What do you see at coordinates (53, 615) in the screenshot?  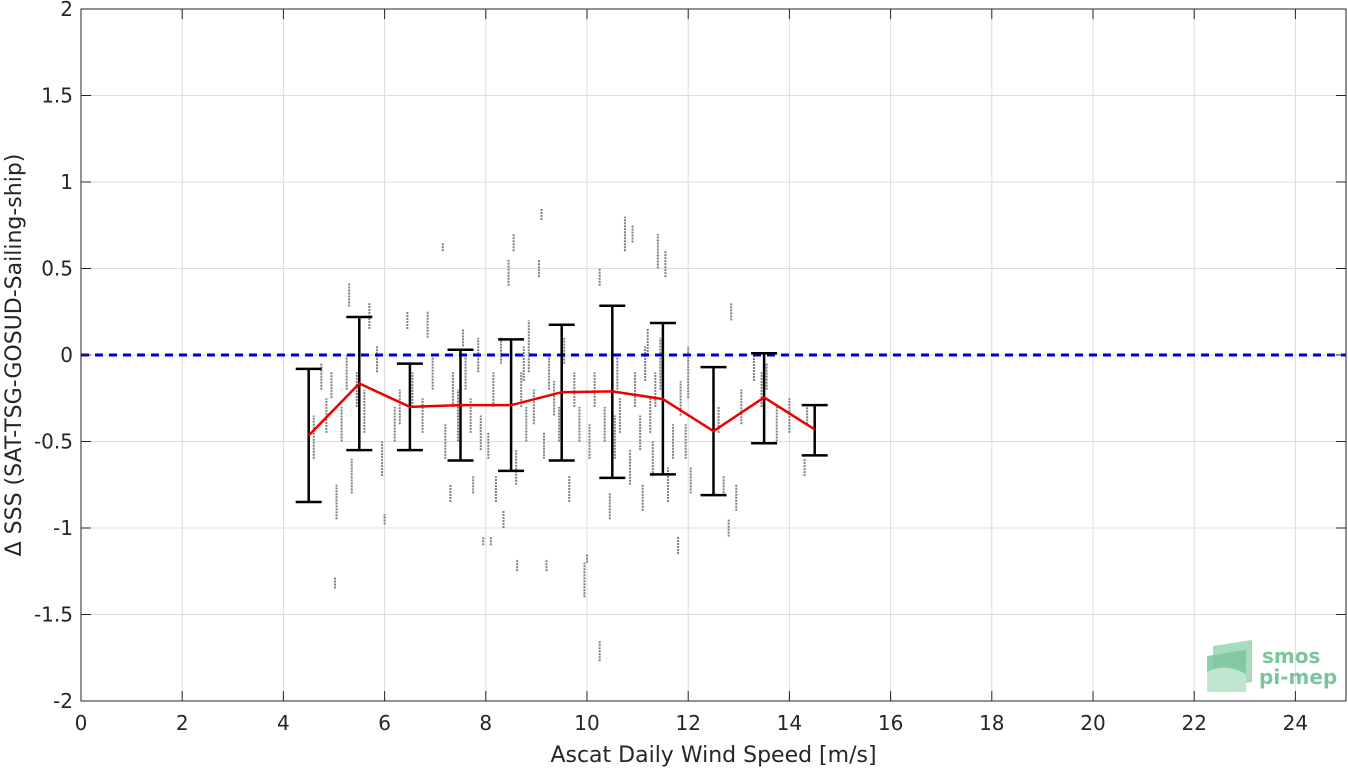 I see `y-tick-label: -1.5` at bounding box center [53, 615].